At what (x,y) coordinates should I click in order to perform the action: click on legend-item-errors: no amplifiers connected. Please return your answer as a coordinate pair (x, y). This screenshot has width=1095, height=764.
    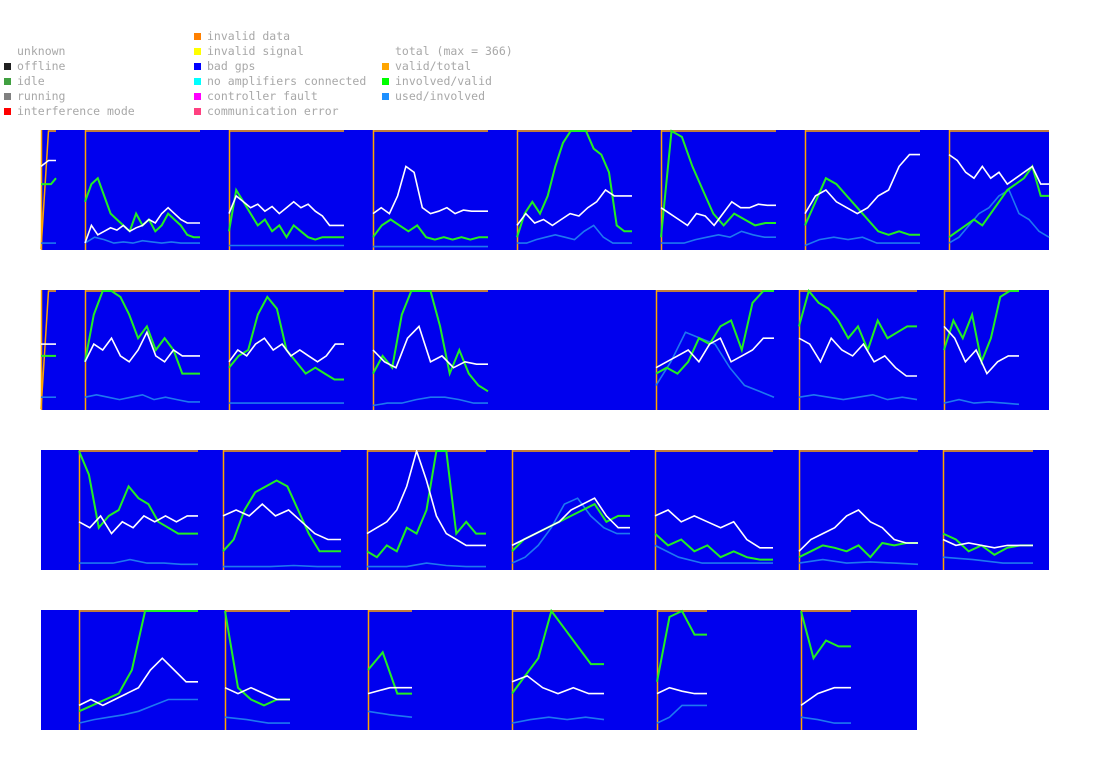
    Looking at the image, I should click on (280, 81).